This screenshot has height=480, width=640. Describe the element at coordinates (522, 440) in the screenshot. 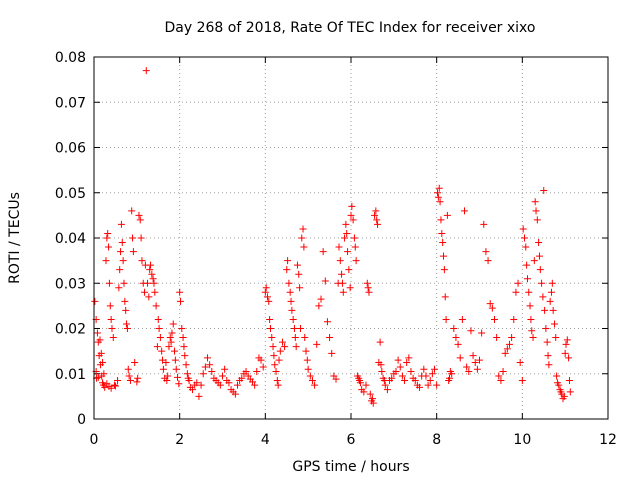

I see `x-tick-label: 10` at that location.